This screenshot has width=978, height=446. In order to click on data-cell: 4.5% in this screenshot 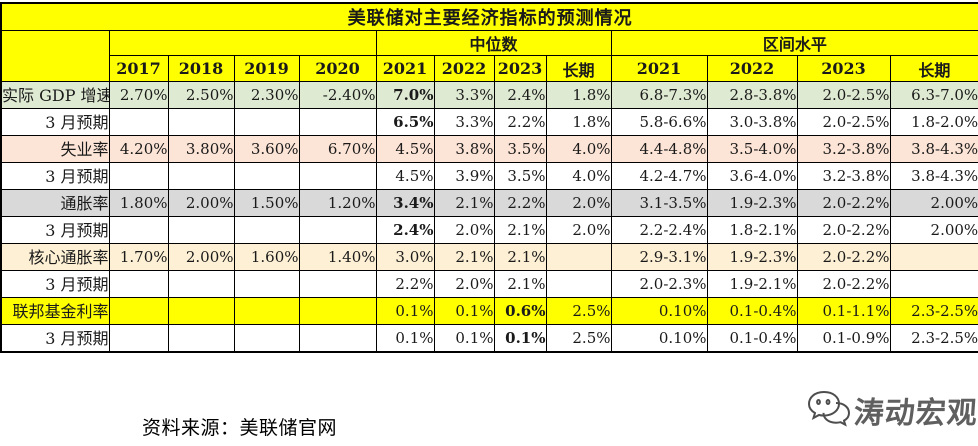, I will do `click(405, 176)`.